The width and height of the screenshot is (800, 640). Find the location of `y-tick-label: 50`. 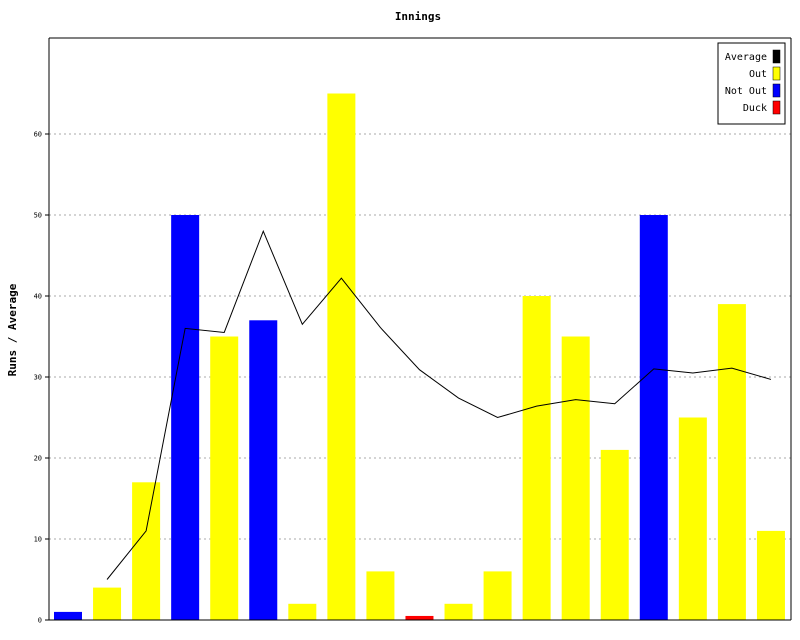

y-tick-label: 50 is located at coordinates (38, 216).